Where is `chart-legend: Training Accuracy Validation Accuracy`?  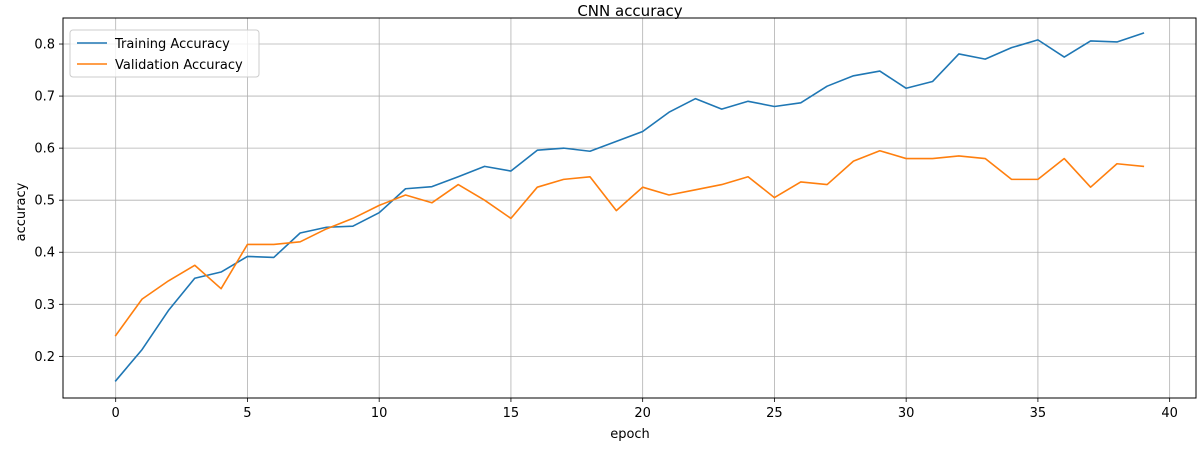 chart-legend: Training Accuracy Validation Accuracy is located at coordinates (164, 53).